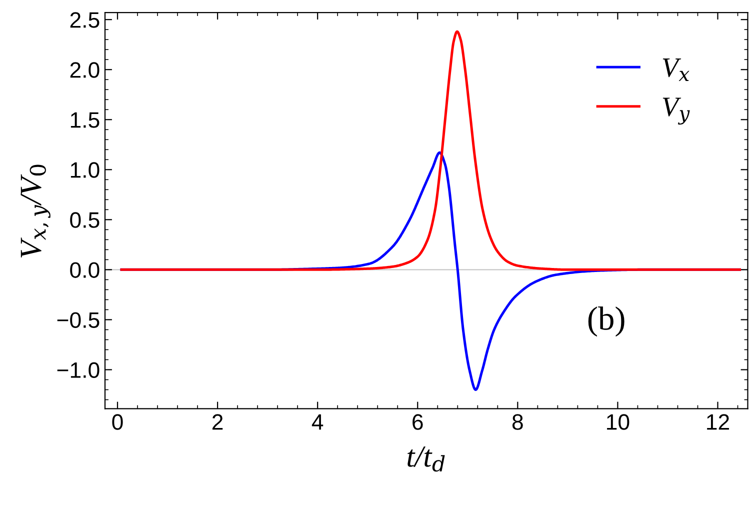 The image size is (750, 524). What do you see at coordinates (426, 459) in the screenshot?
I see `x-axis-title: t/t$_{d}$` at bounding box center [426, 459].